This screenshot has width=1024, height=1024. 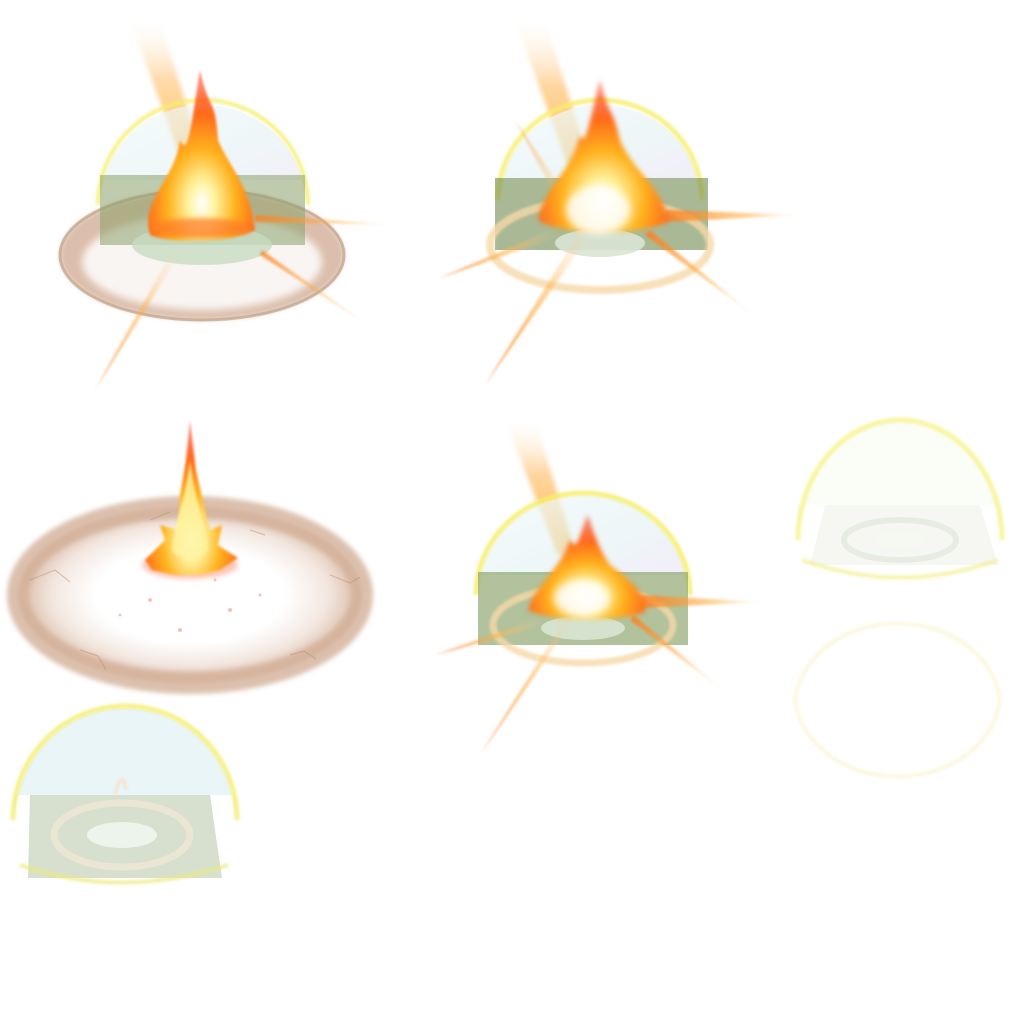 What do you see at coordinates (610, 590) in the screenshot?
I see `frame-fire-dome-rays-small` at bounding box center [610, 590].